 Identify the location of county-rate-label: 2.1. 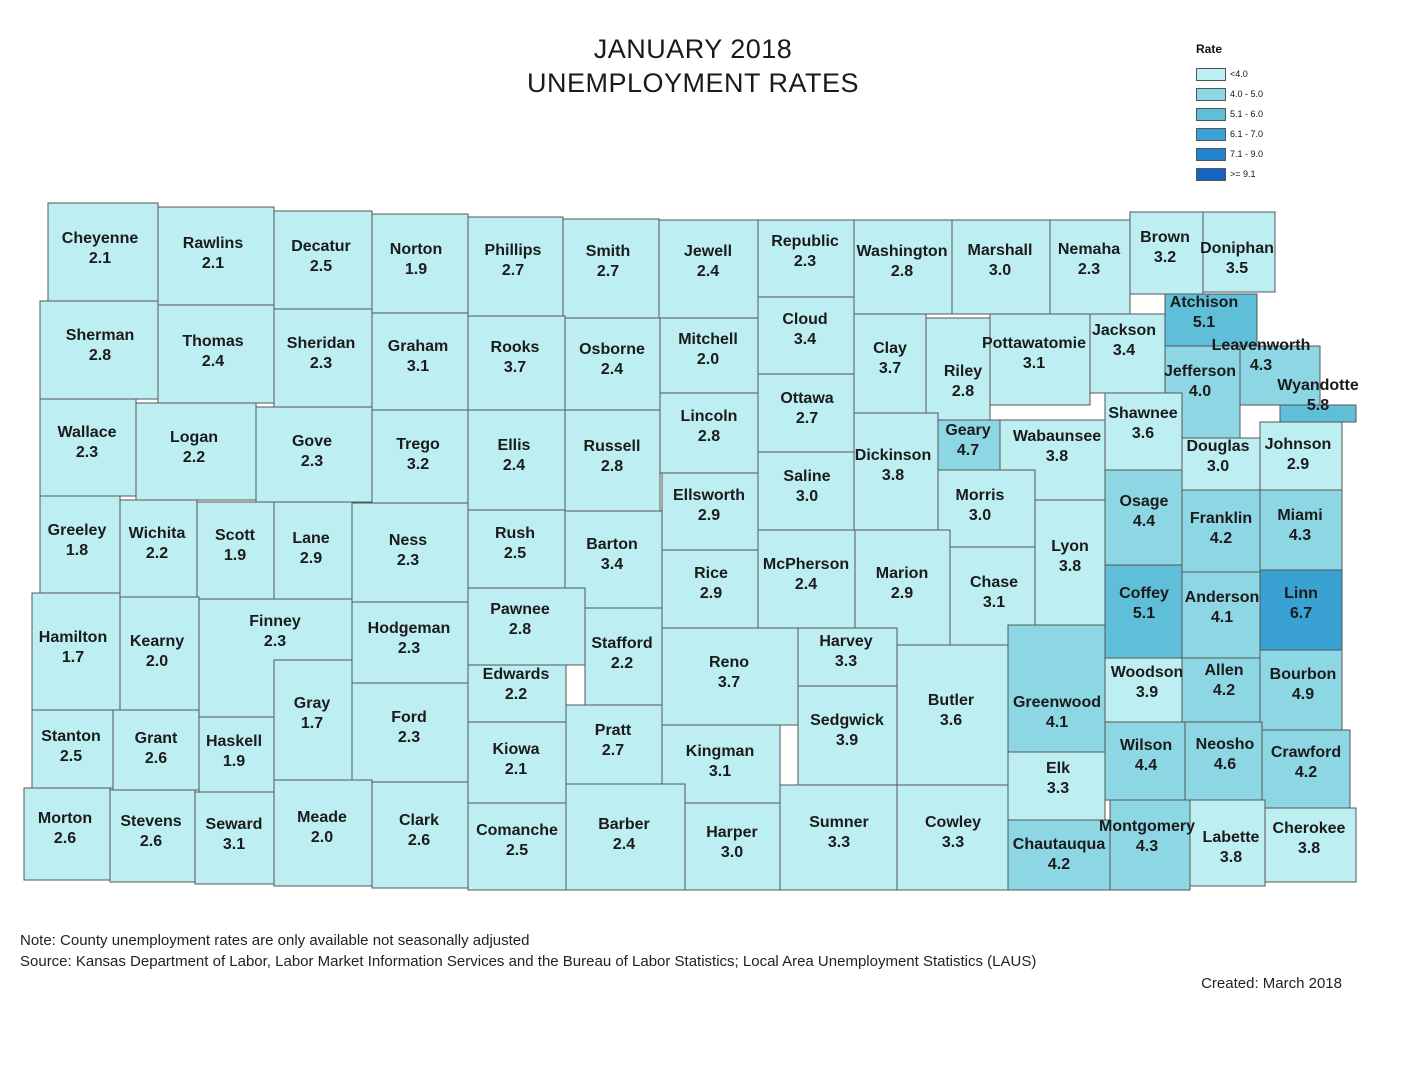
(100, 258).